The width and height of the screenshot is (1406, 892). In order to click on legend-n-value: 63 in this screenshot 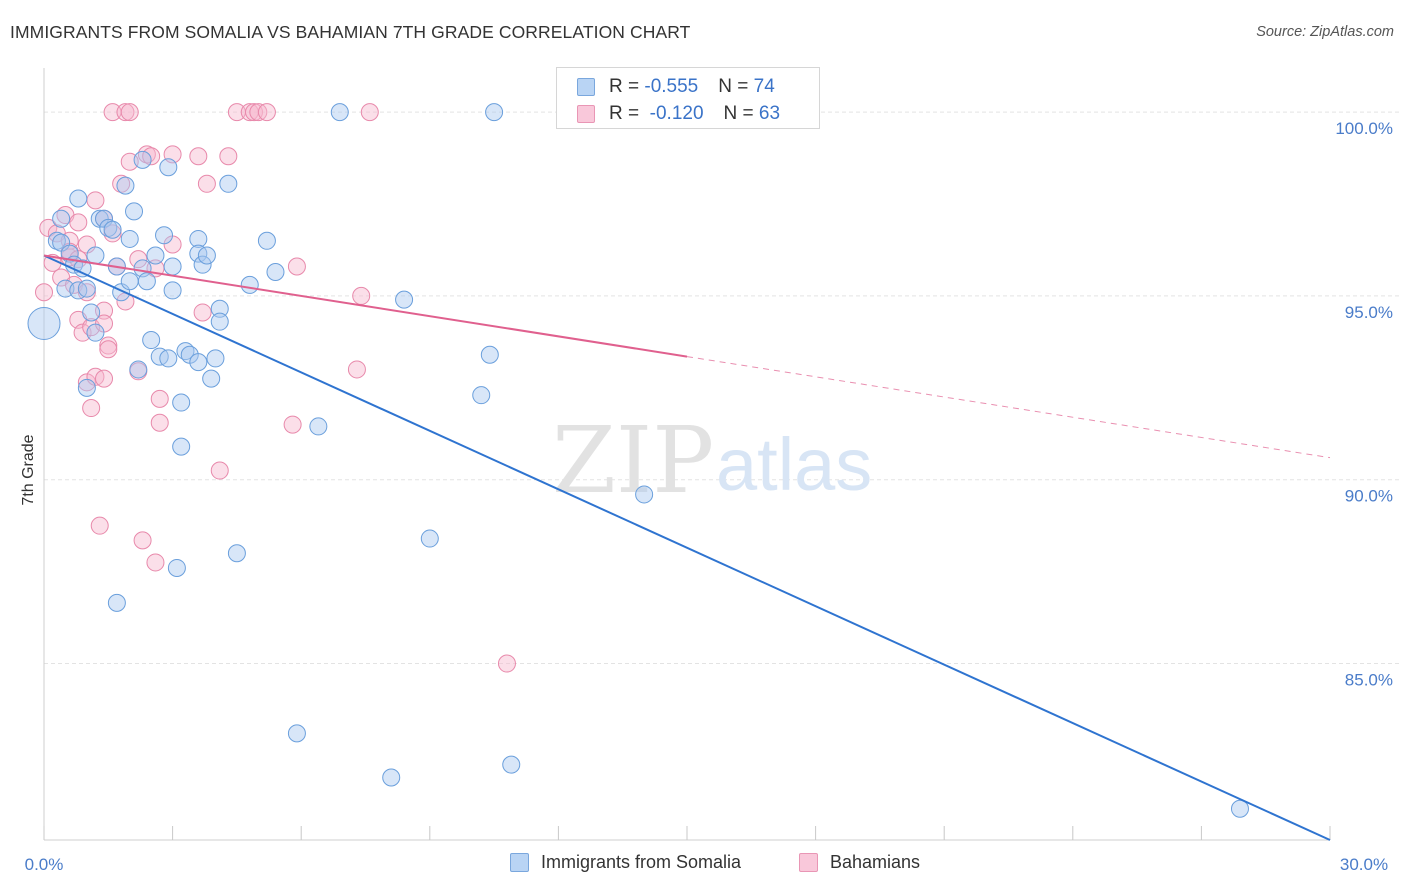, I will do `click(769, 113)`.